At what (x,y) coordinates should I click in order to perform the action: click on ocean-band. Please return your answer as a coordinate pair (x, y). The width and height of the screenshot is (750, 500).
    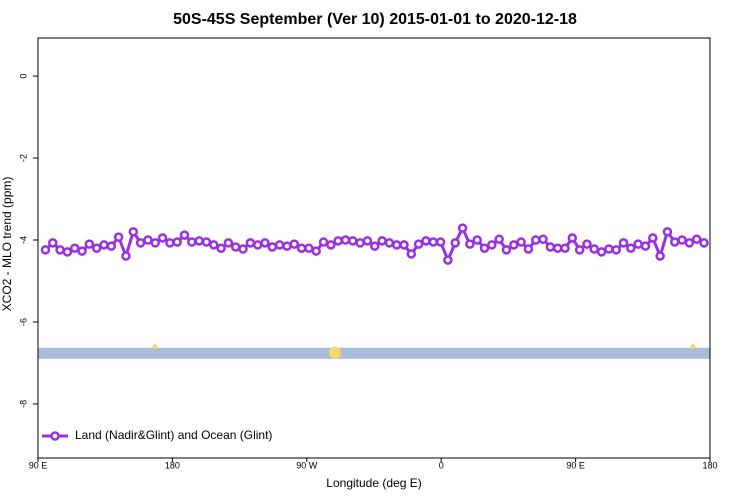
    Looking at the image, I should click on (374, 353).